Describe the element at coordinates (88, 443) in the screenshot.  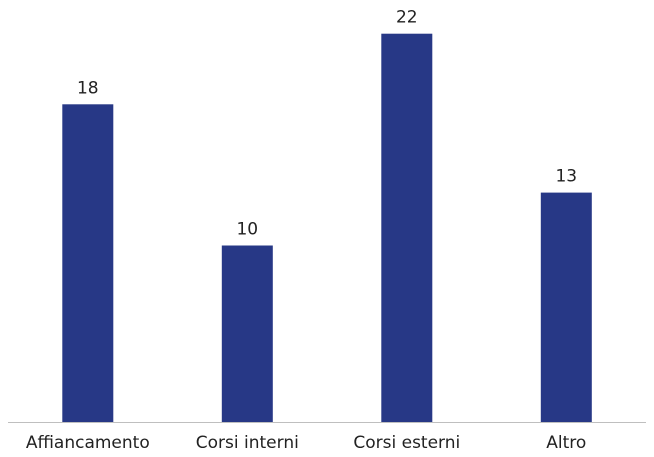
I see `category-label-0: Affiancamento` at that location.